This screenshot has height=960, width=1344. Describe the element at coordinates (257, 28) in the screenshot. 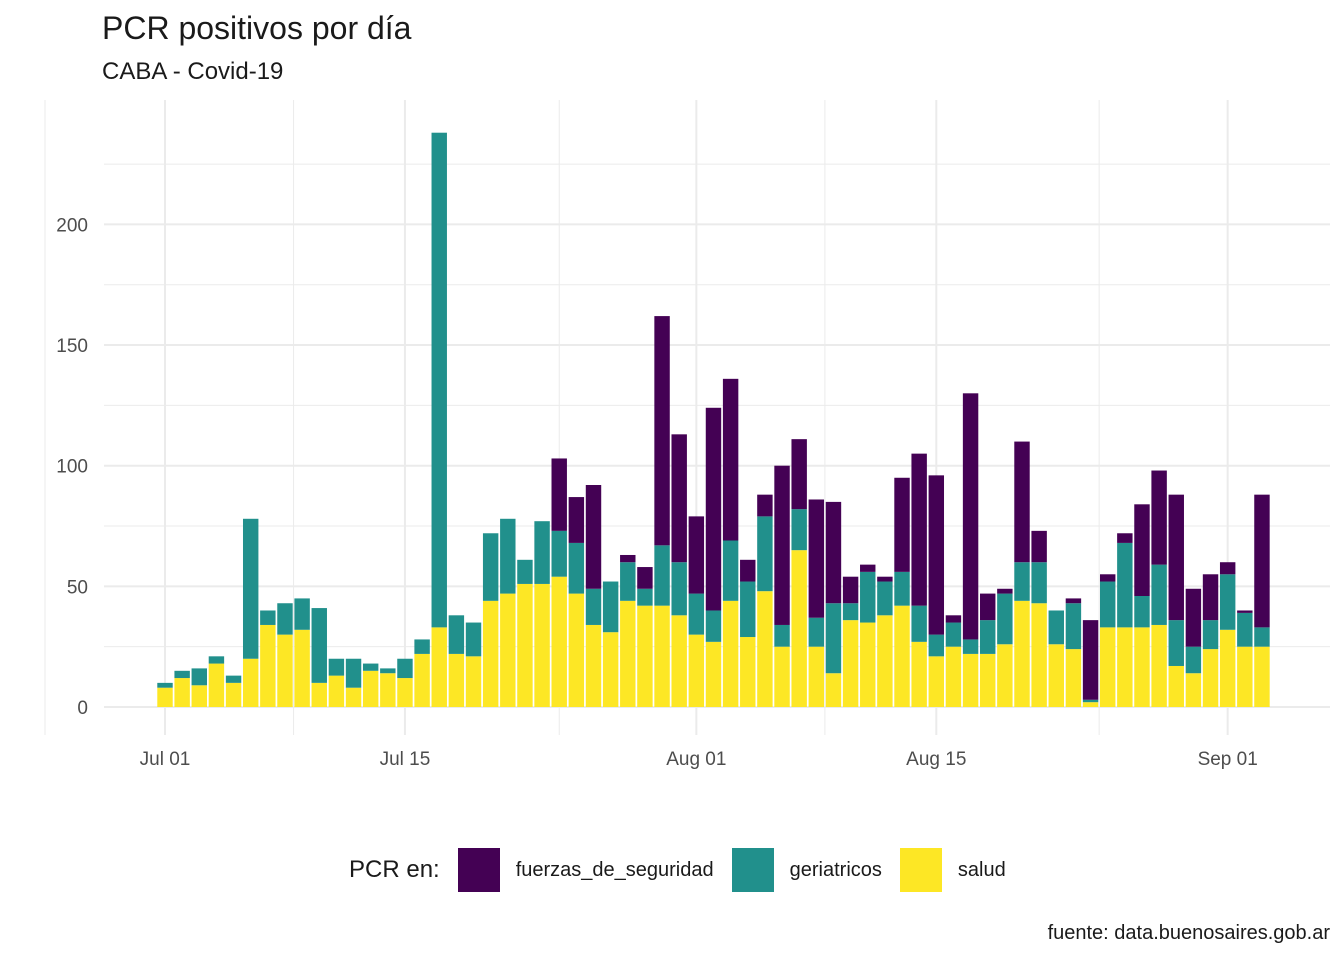

I see `chart-title: PCR positivos por día` at that location.